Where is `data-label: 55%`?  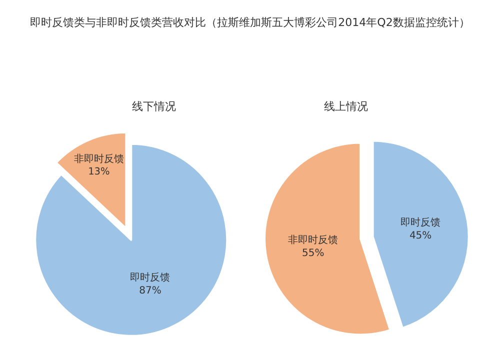 data-label: 55% is located at coordinates (313, 253).